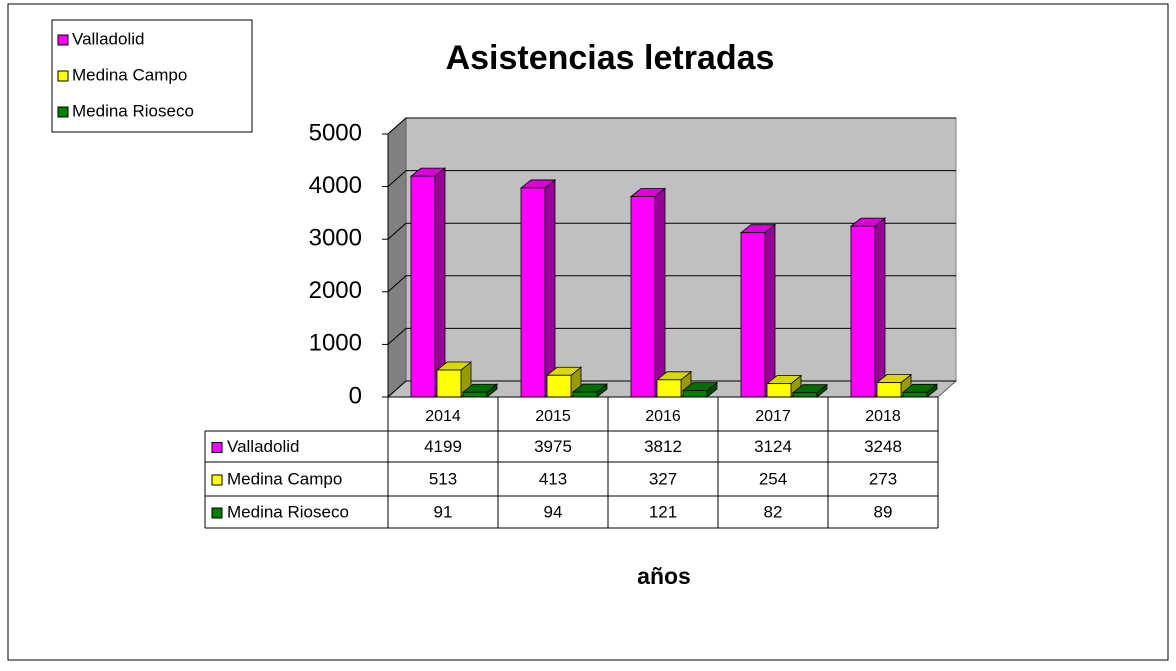 The image size is (1176, 671). What do you see at coordinates (663, 446) in the screenshot?
I see `table-value: 3812` at bounding box center [663, 446].